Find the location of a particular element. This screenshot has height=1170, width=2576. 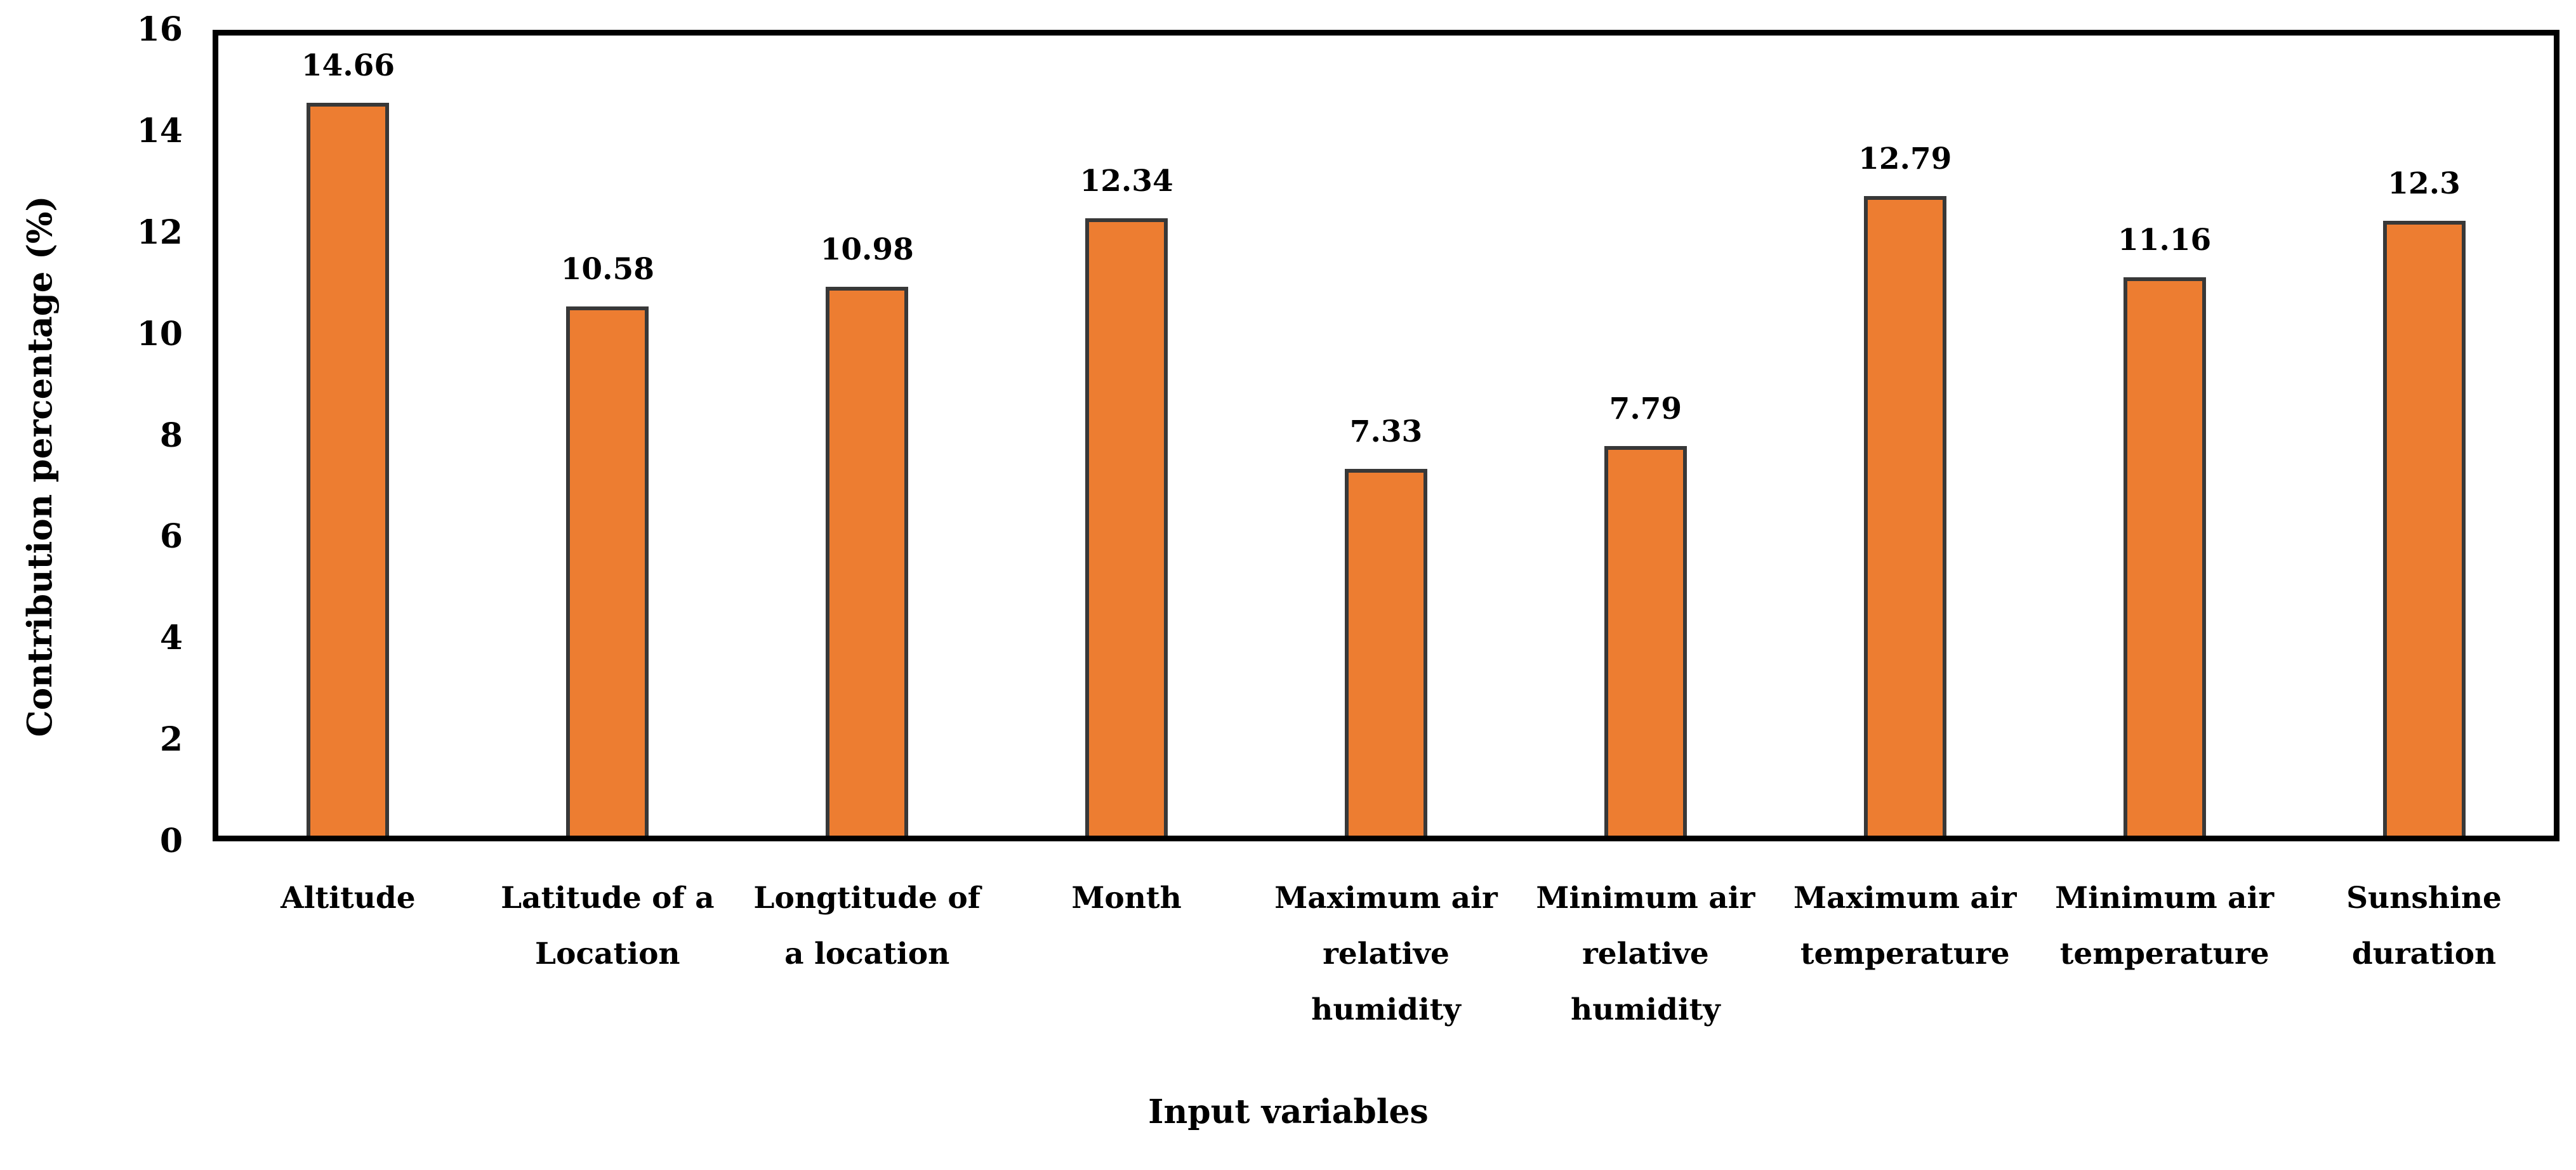

y-tick-label: 12 is located at coordinates (159, 232).